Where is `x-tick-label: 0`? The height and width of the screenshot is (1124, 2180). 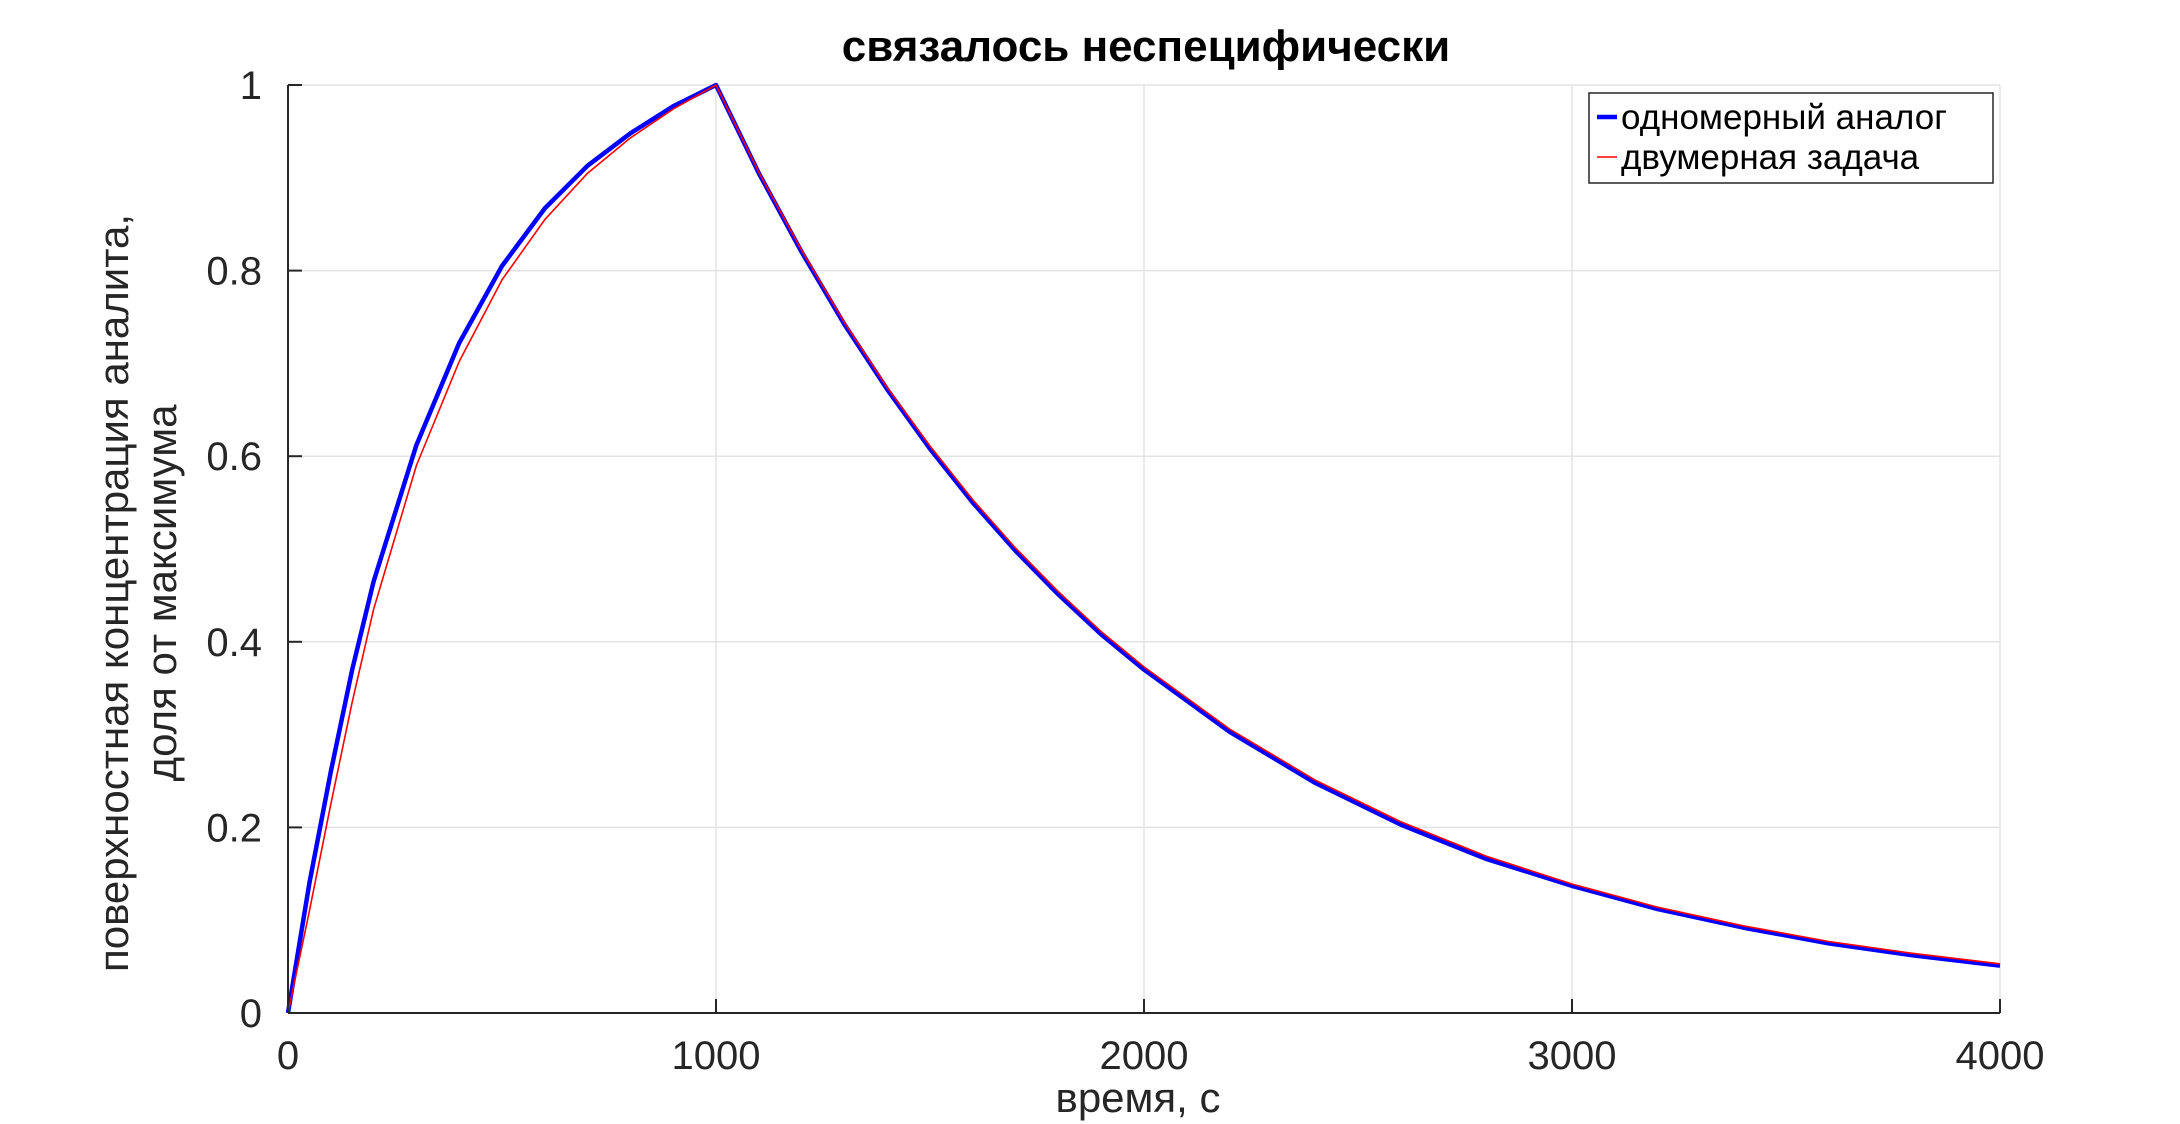
x-tick-label: 0 is located at coordinates (288, 1056).